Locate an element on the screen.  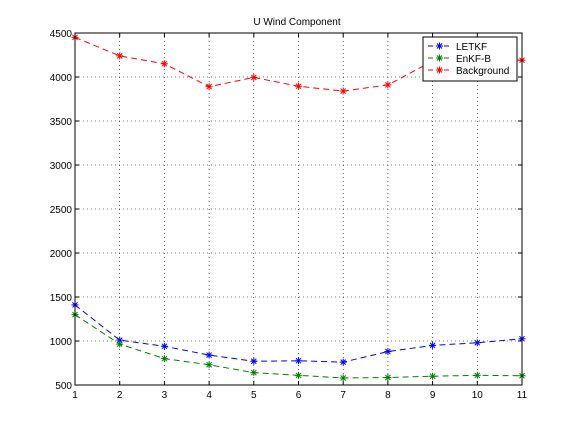
chart-title: U Wind Component is located at coordinates (296, 22).